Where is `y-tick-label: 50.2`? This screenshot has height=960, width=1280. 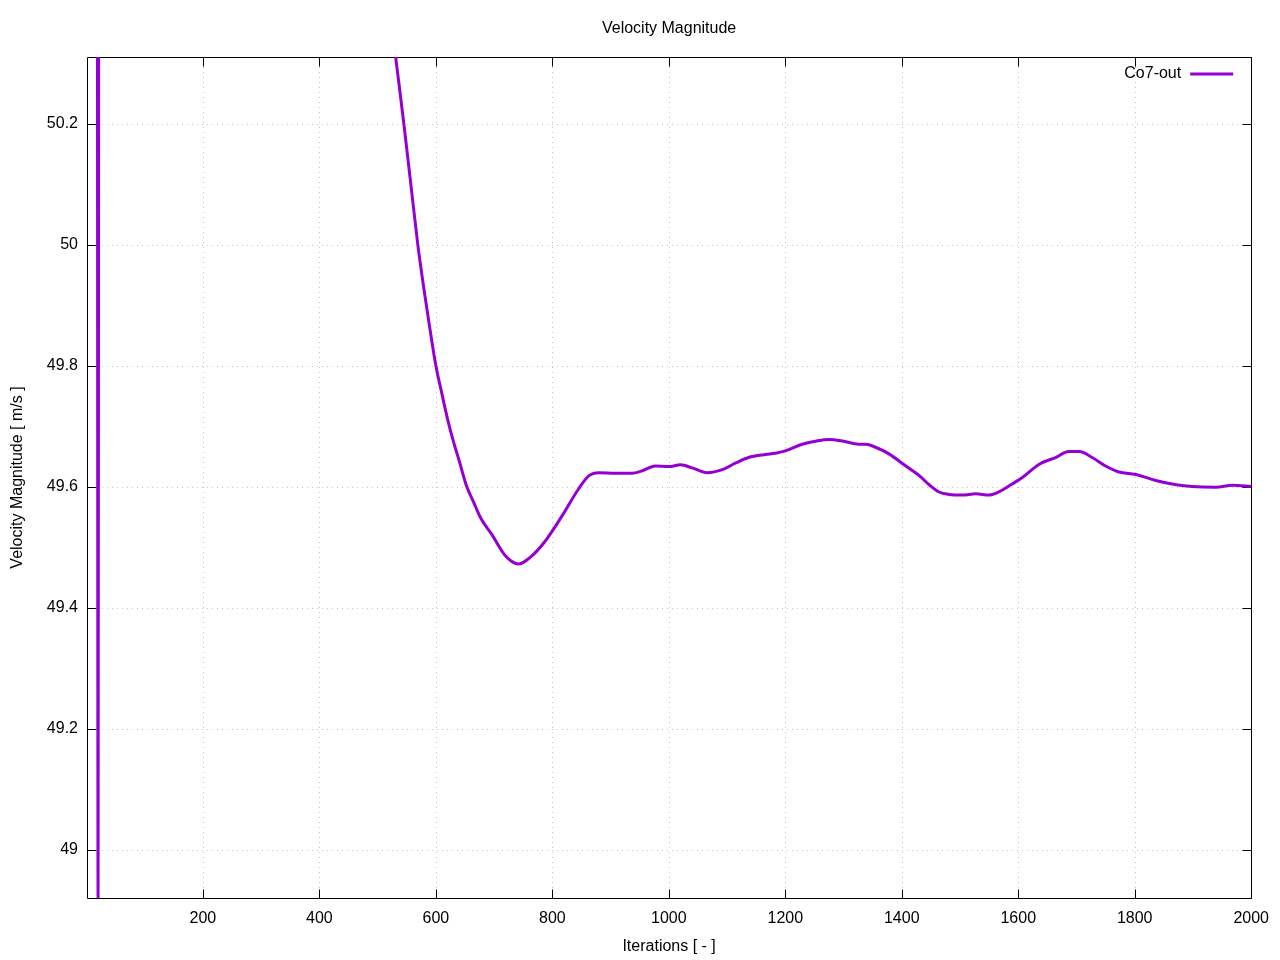
y-tick-label: 50.2 is located at coordinates (62, 122).